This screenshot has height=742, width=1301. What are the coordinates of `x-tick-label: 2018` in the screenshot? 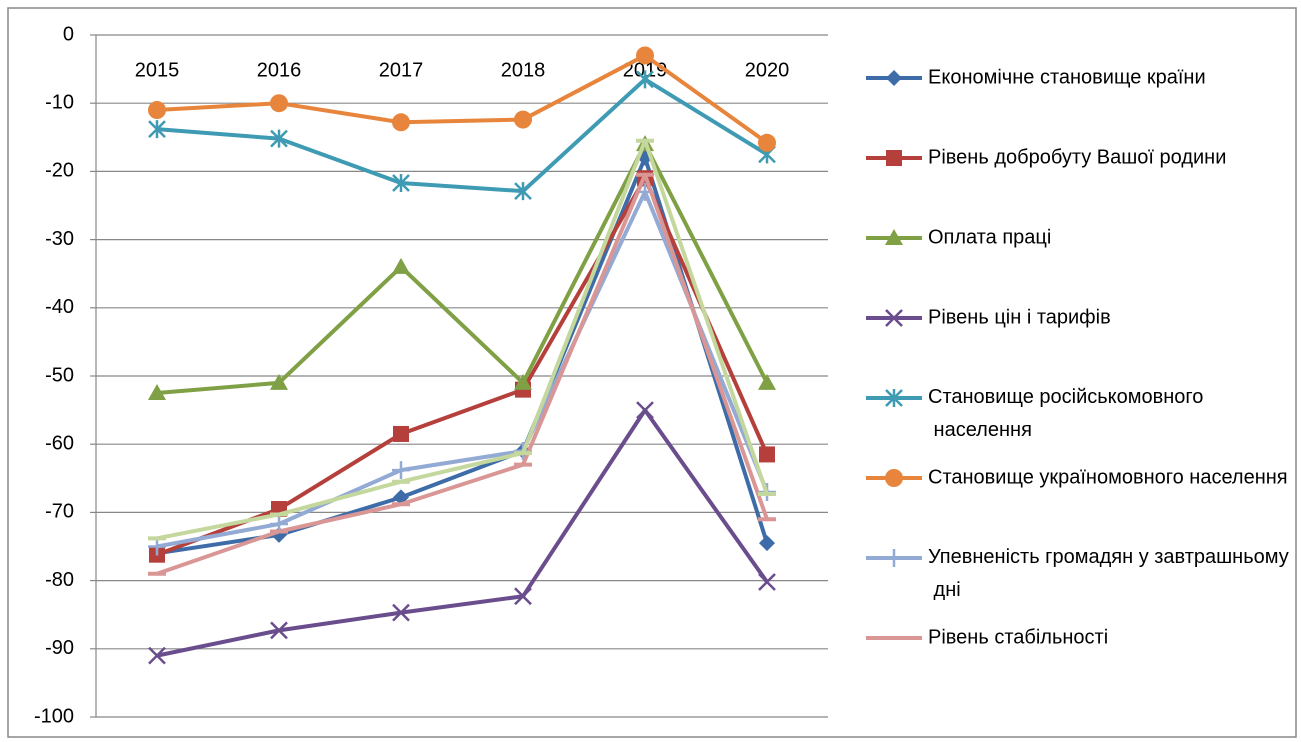 It's located at (523, 70).